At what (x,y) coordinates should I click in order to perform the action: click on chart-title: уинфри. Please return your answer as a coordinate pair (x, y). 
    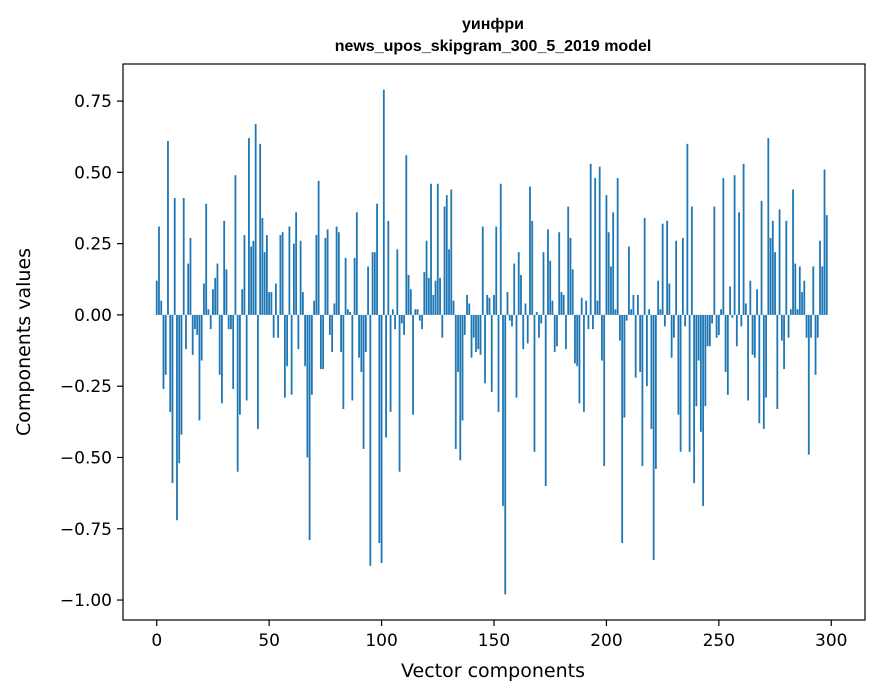
    Looking at the image, I should click on (493, 24).